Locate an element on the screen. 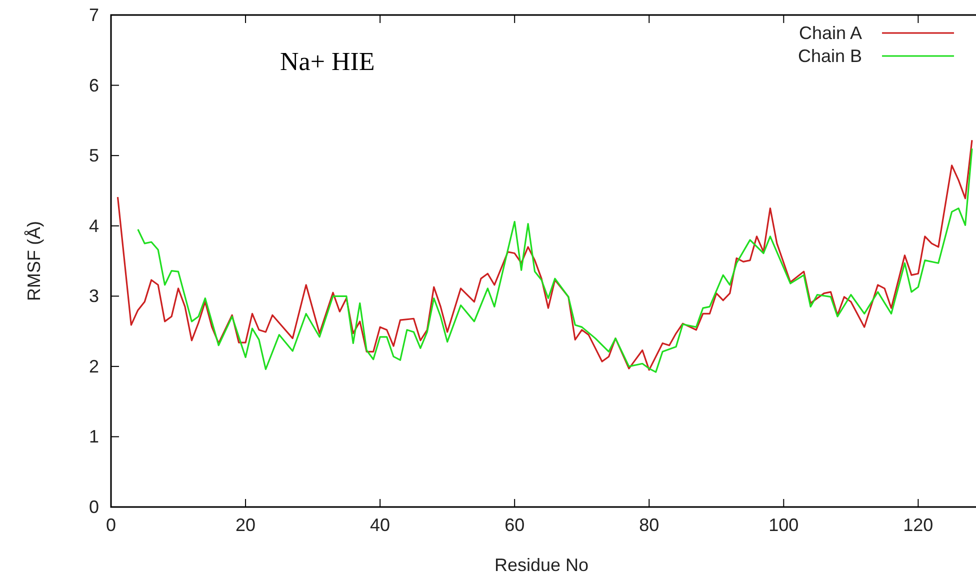 Image resolution: width=976 pixels, height=580 pixels. x-axis-title: Residue No is located at coordinates (541, 565).